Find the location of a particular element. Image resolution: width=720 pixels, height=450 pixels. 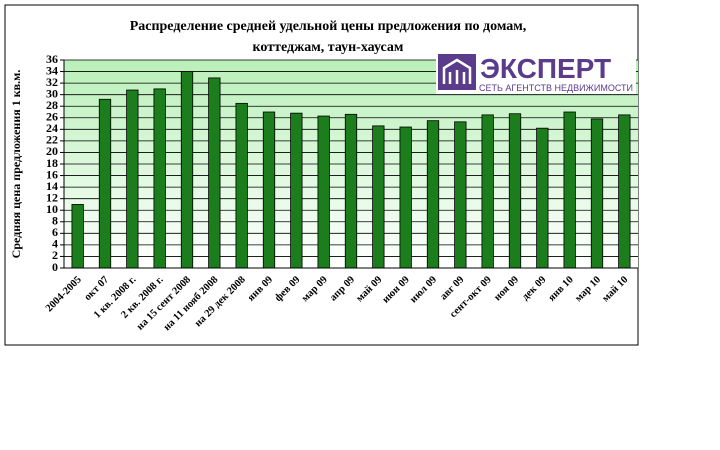

y-tick-label: 6 is located at coordinates (55, 232).